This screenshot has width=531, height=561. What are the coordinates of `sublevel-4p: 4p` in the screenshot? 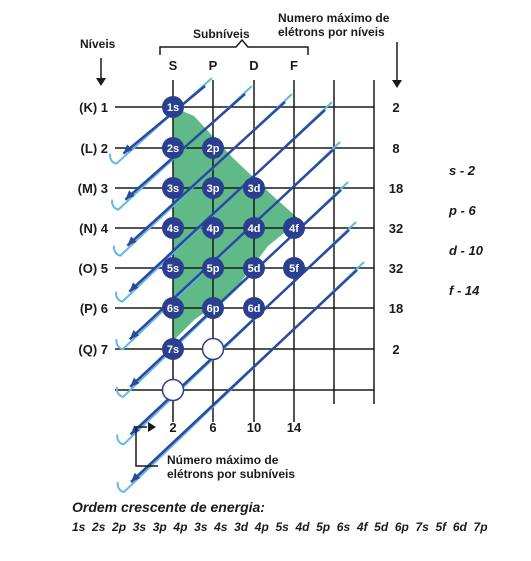 It's located at (213, 228).